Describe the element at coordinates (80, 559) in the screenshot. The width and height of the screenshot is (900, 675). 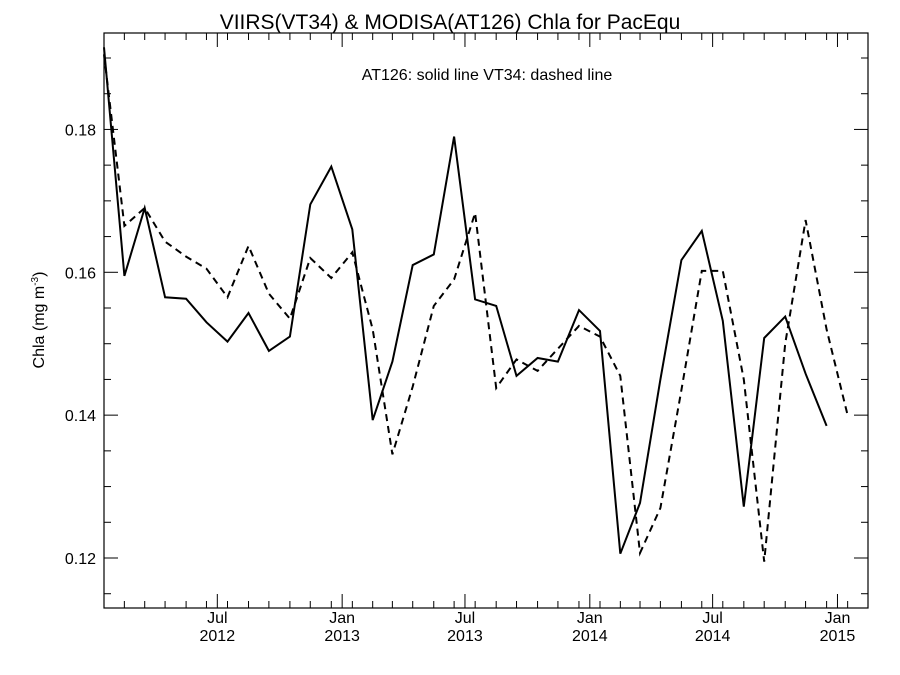
I see `y-tick-label: 0.12` at that location.